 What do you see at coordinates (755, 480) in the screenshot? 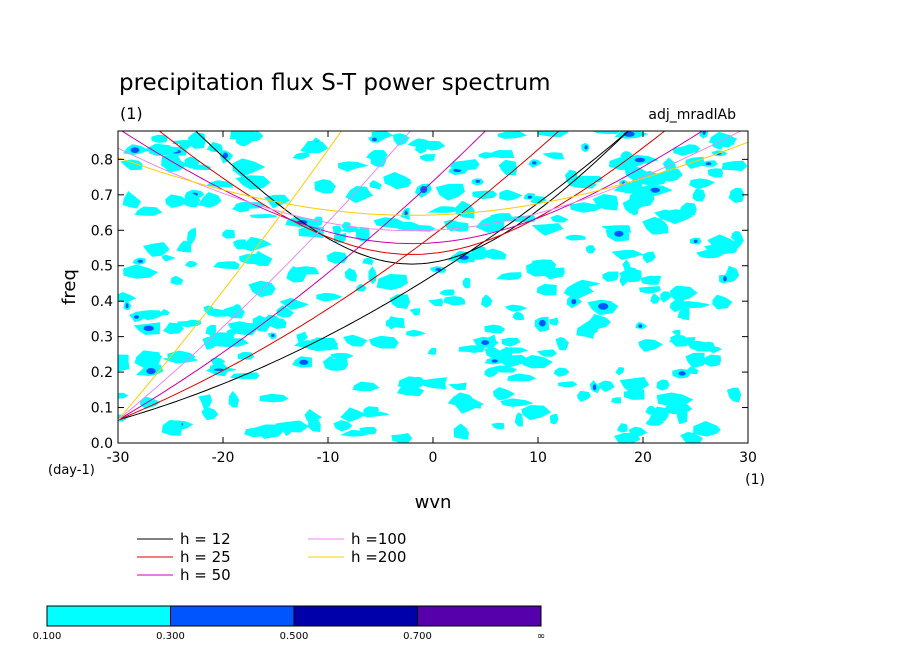
I see `x-unit-label: (1)` at bounding box center [755, 480].